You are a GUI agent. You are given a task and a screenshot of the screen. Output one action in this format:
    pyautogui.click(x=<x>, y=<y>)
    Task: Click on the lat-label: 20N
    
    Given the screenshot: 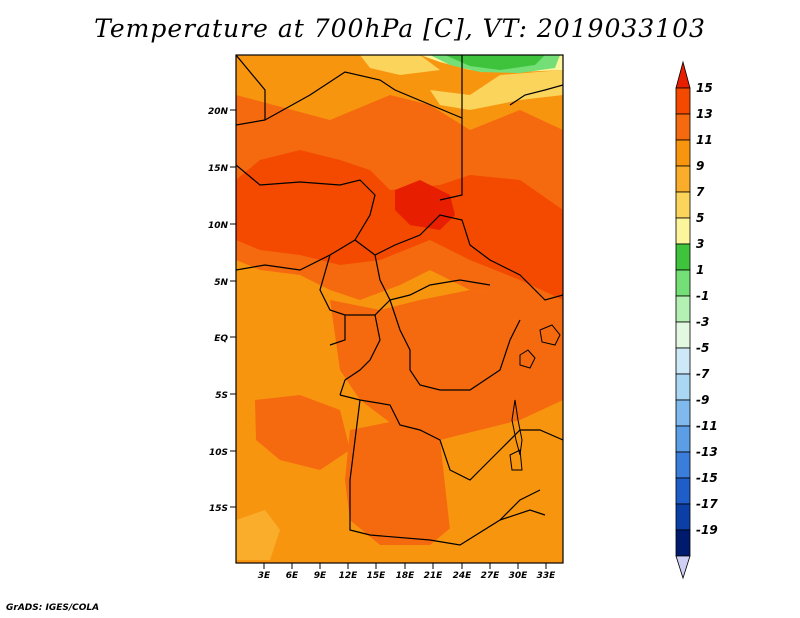 What is the action you would take?
    pyautogui.click(x=218, y=112)
    